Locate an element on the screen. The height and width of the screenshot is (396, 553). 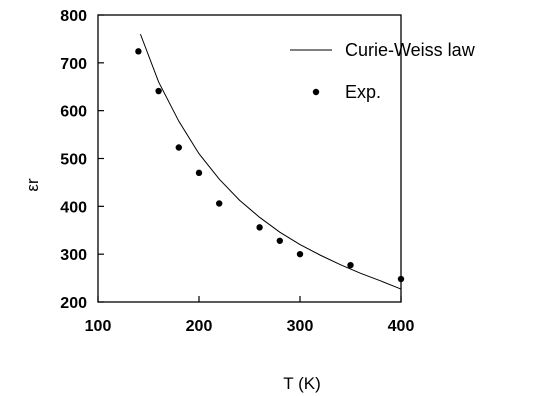
legend-label-curie-weiss: Curie-Weiss law is located at coordinates (410, 50).